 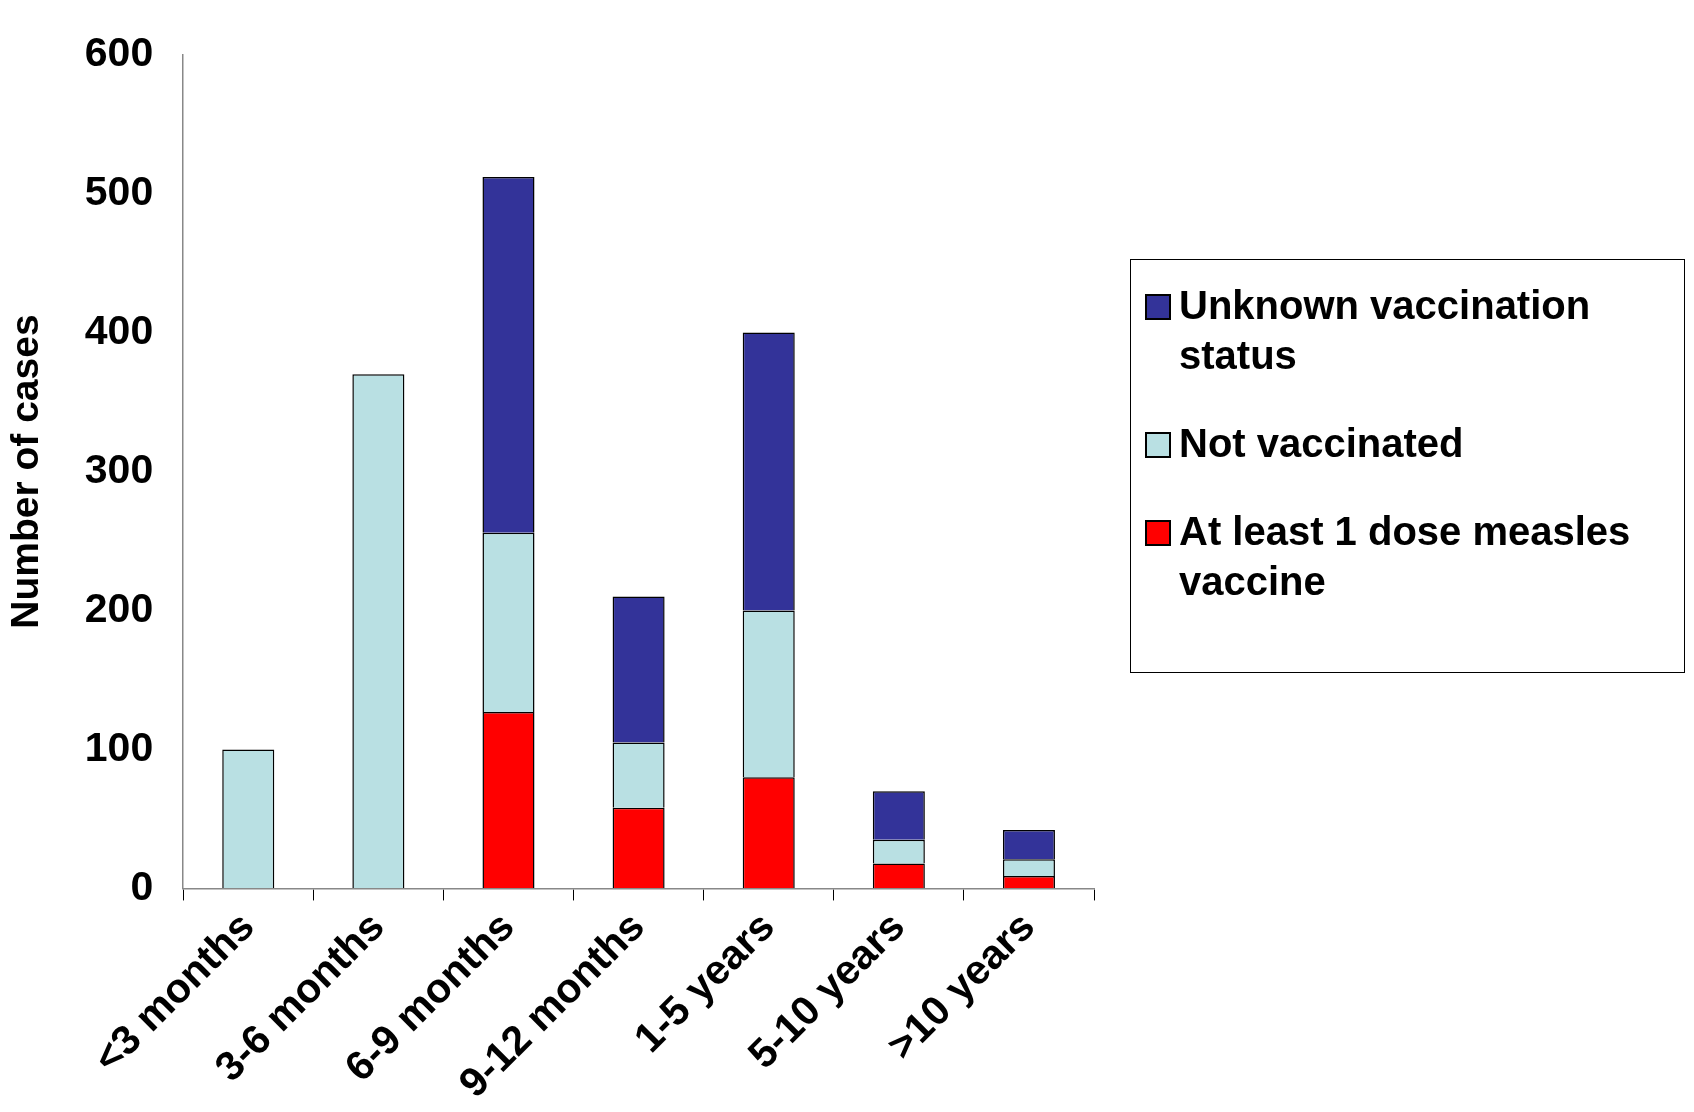 What do you see at coordinates (142, 885) in the screenshot?
I see `y-tick-label: 0` at bounding box center [142, 885].